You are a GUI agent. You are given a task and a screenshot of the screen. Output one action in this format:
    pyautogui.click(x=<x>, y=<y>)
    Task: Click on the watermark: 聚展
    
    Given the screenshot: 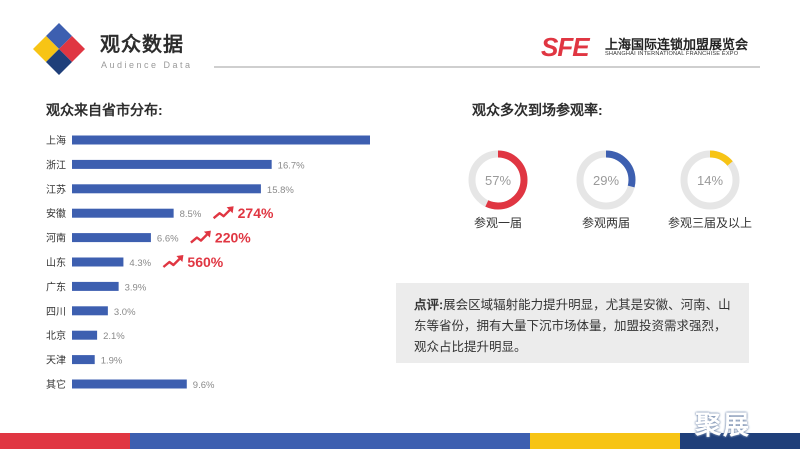 What is the action you would take?
    pyautogui.click(x=723, y=425)
    